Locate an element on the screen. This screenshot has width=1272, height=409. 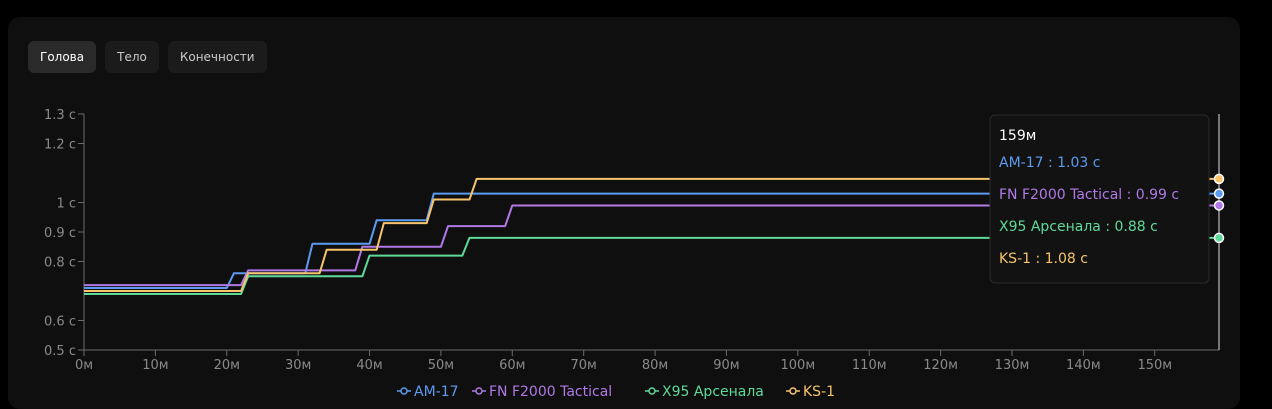
x-tick-label: 20м is located at coordinates (227, 365).